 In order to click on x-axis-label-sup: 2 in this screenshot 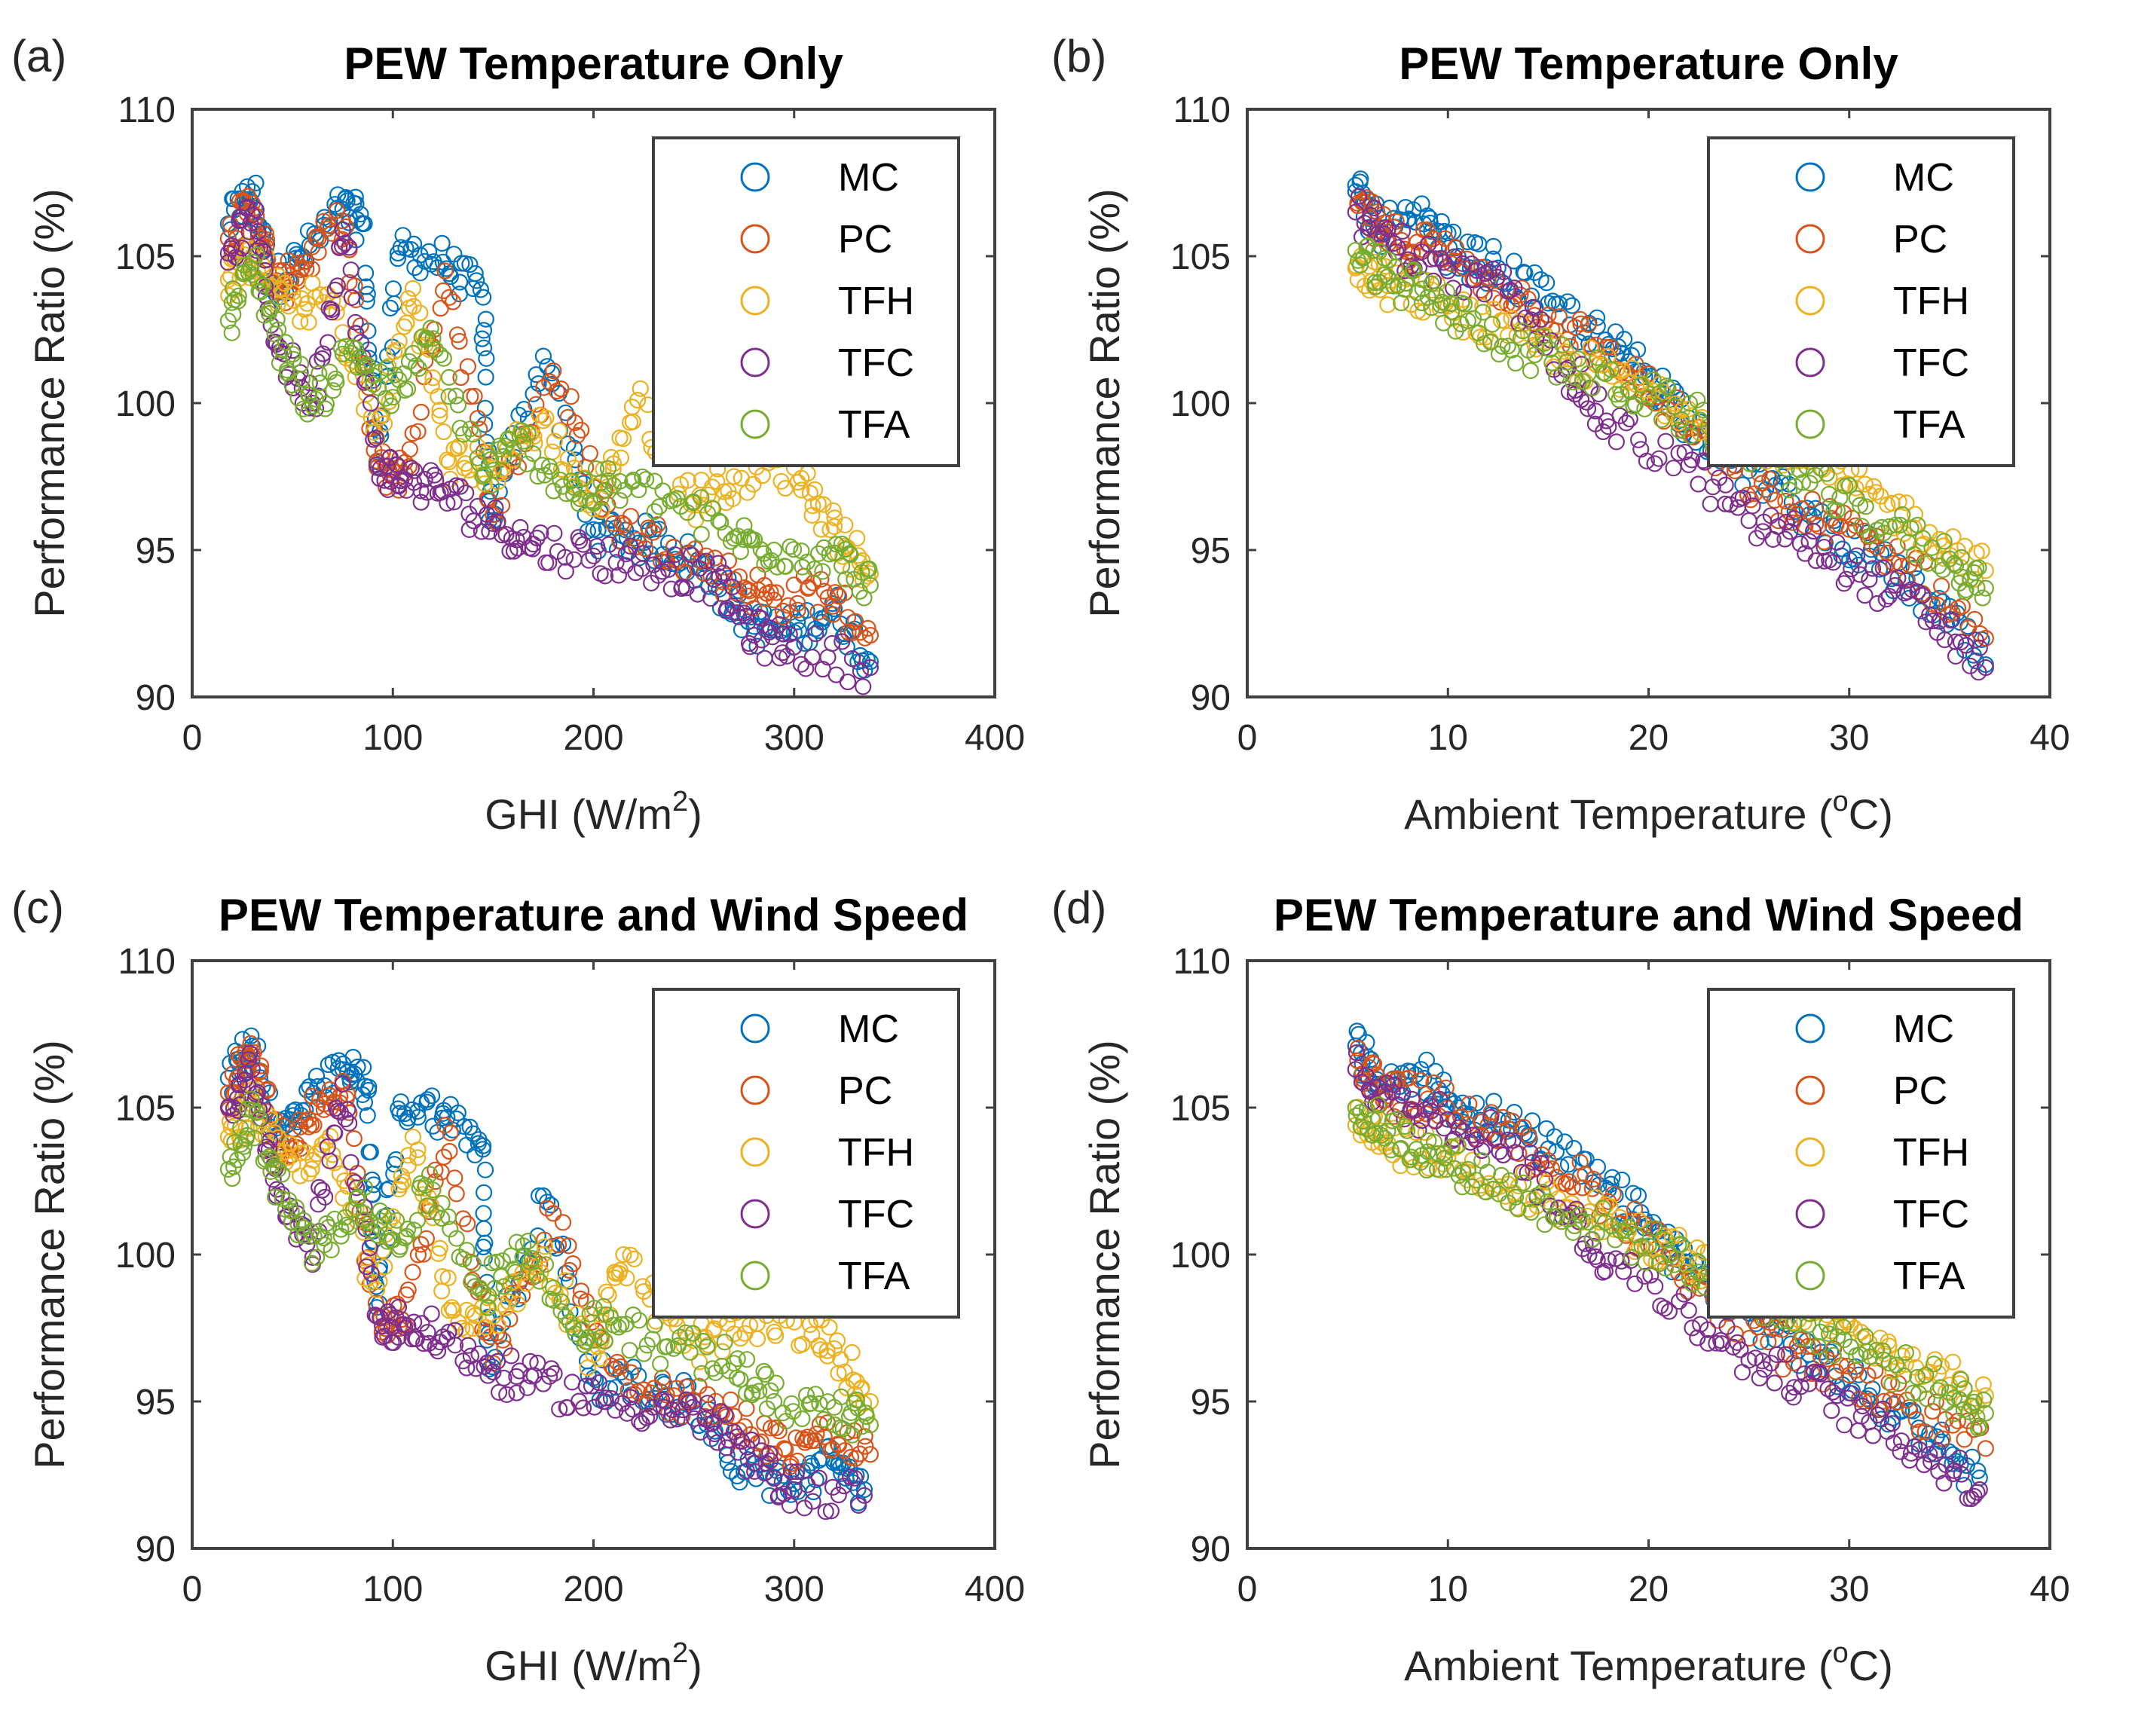, I will do `click(680, 802)`.